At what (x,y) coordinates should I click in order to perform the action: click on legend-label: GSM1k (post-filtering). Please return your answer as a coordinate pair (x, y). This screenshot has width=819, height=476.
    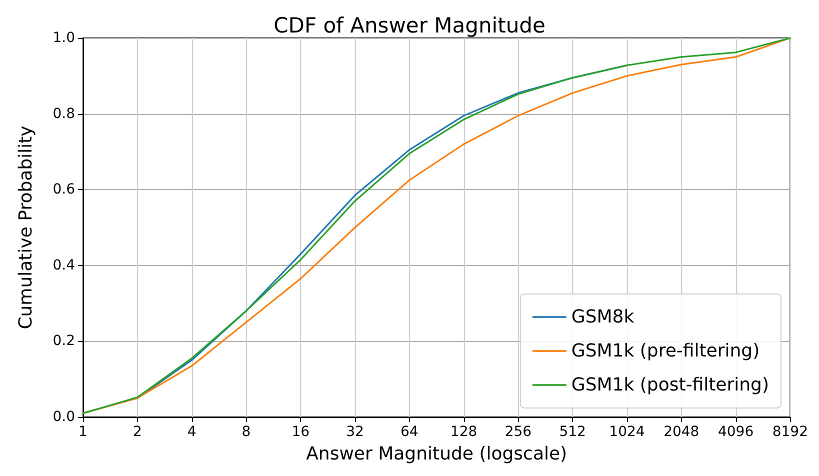
    Looking at the image, I should click on (670, 385).